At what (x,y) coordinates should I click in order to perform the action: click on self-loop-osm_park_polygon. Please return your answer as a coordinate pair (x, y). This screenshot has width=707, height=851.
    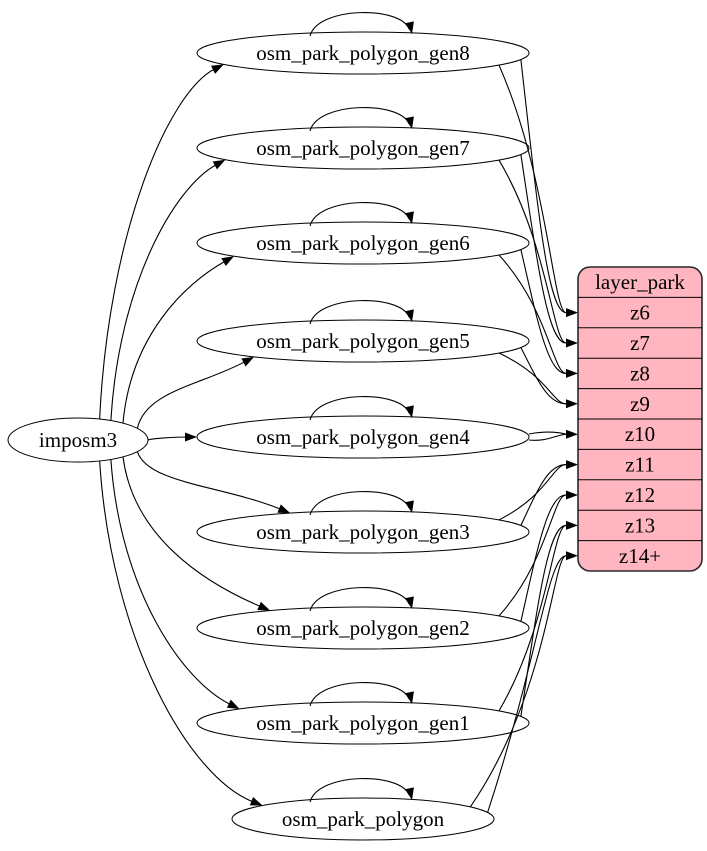
    Looking at the image, I should click on (359, 790).